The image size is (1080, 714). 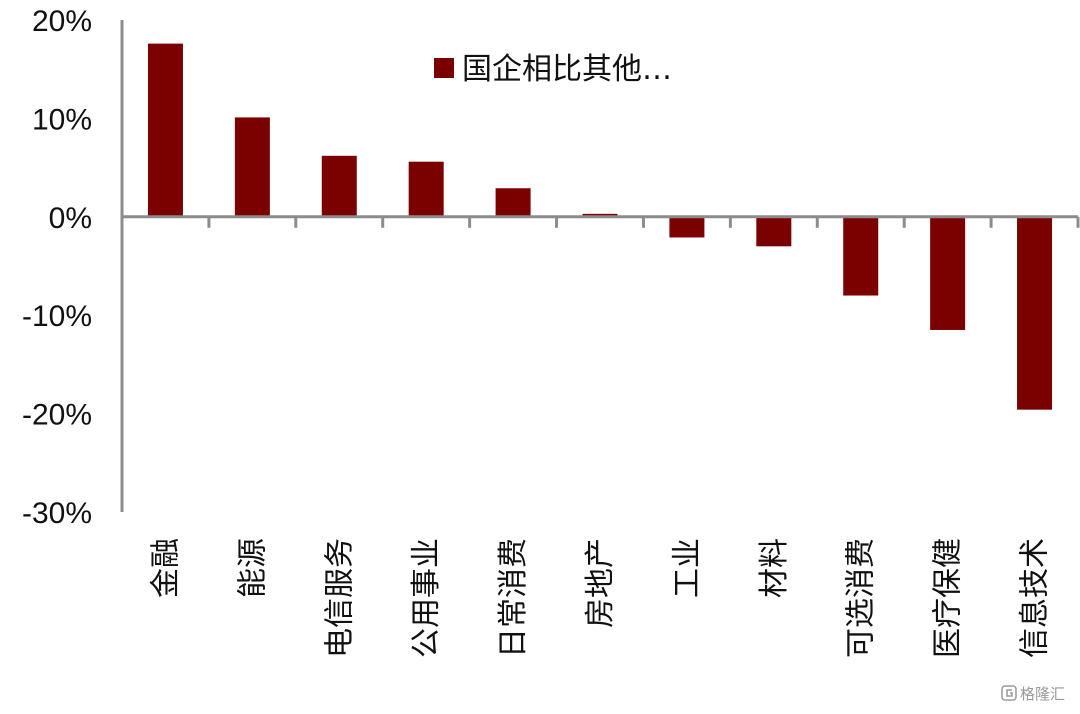 I want to click on category-label: 金融, so click(x=165, y=568).